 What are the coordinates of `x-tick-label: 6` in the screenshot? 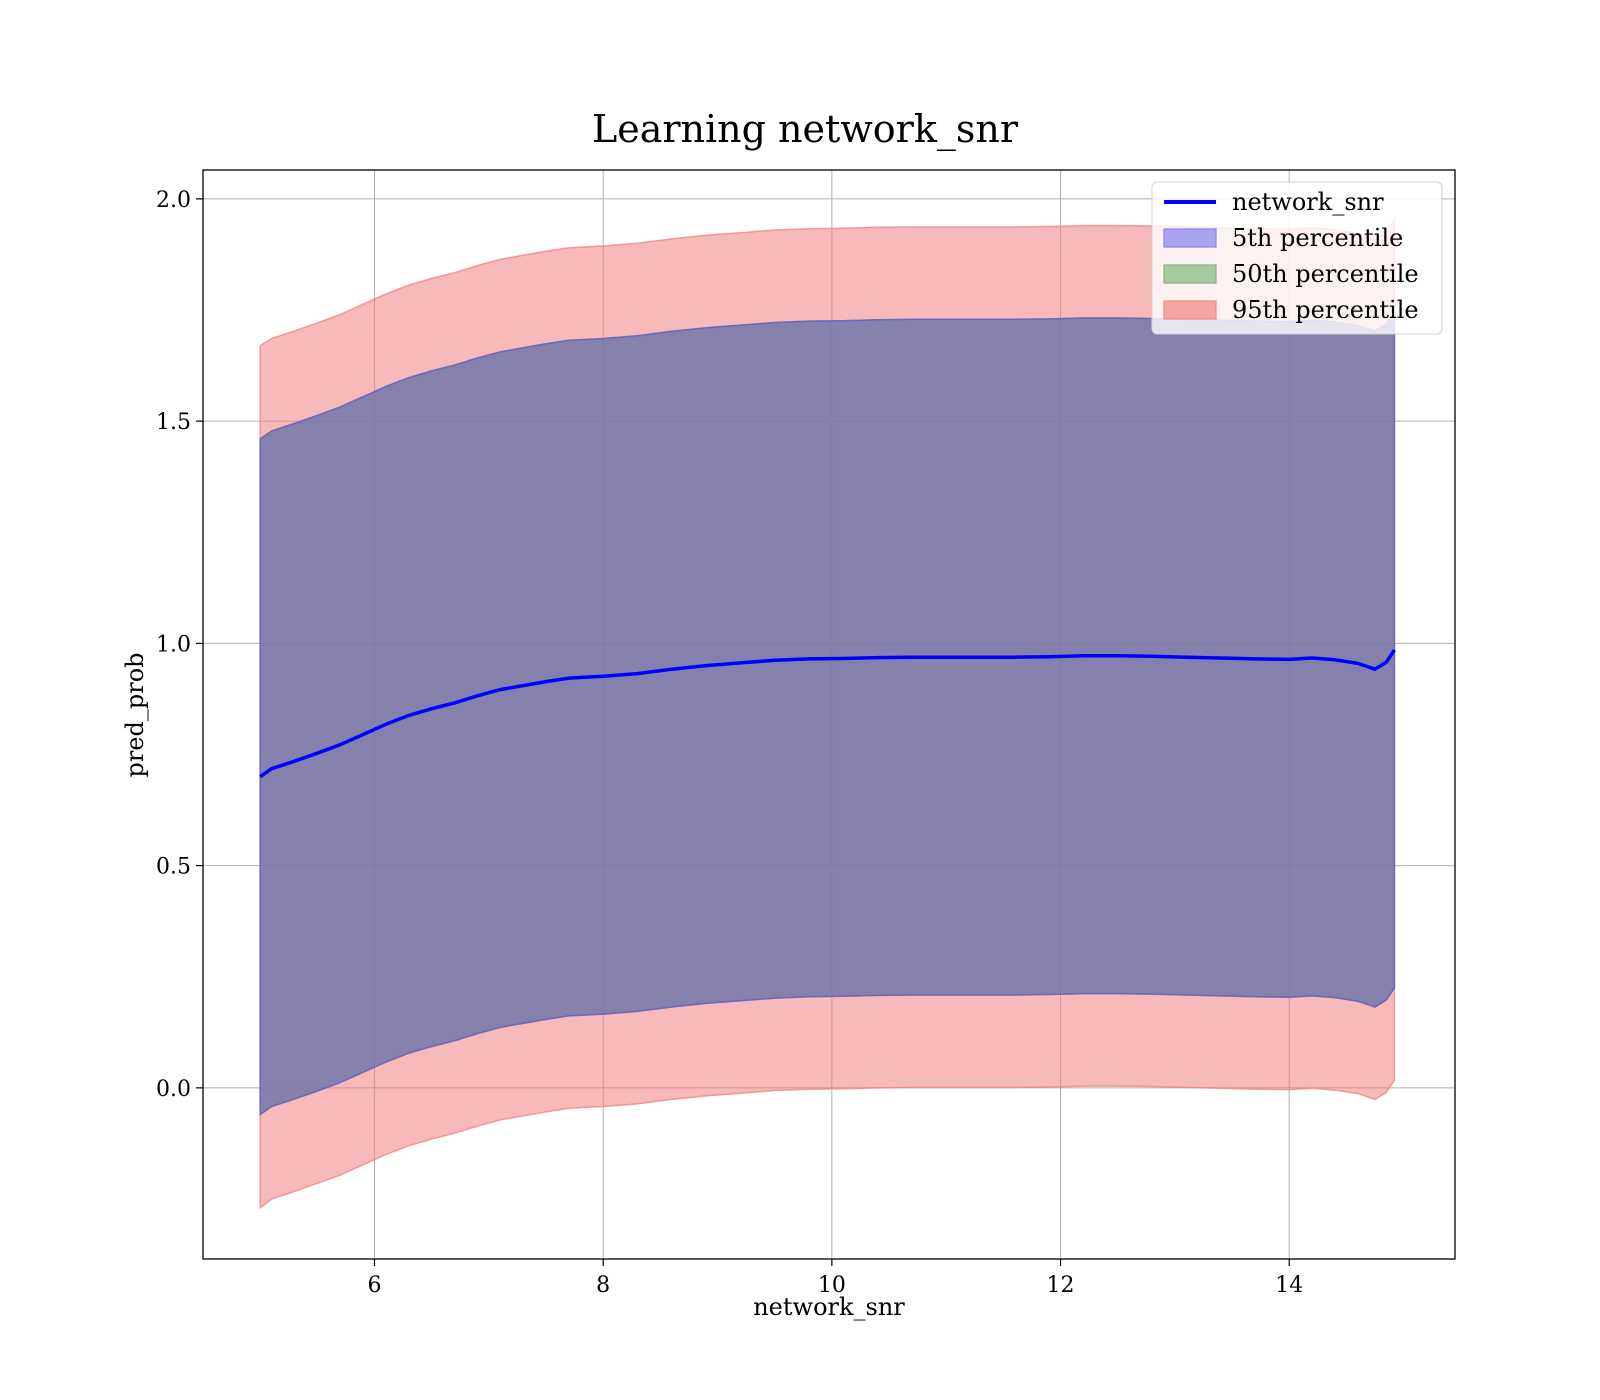 It's located at (375, 1285).